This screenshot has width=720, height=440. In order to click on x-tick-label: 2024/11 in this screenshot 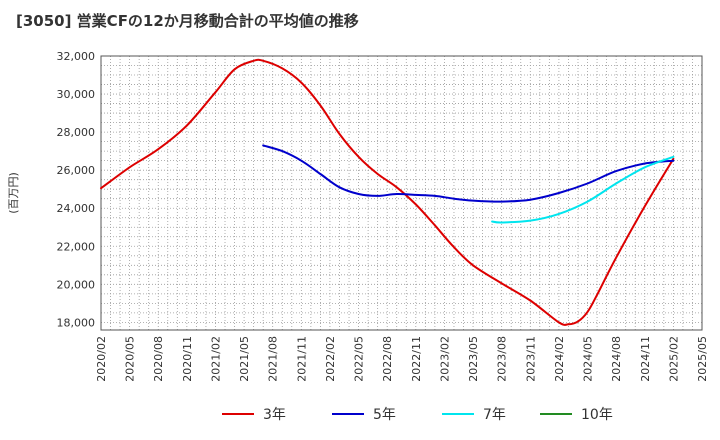, I will do `click(645, 359)`.